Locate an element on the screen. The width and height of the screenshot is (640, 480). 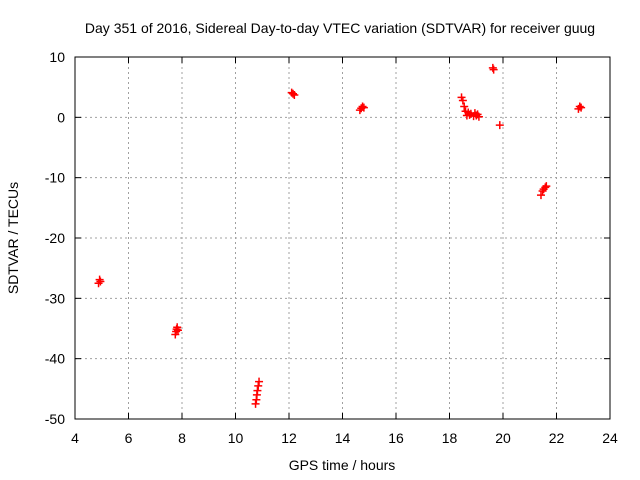
x-axis-label: GPS time / hours is located at coordinates (342, 465).